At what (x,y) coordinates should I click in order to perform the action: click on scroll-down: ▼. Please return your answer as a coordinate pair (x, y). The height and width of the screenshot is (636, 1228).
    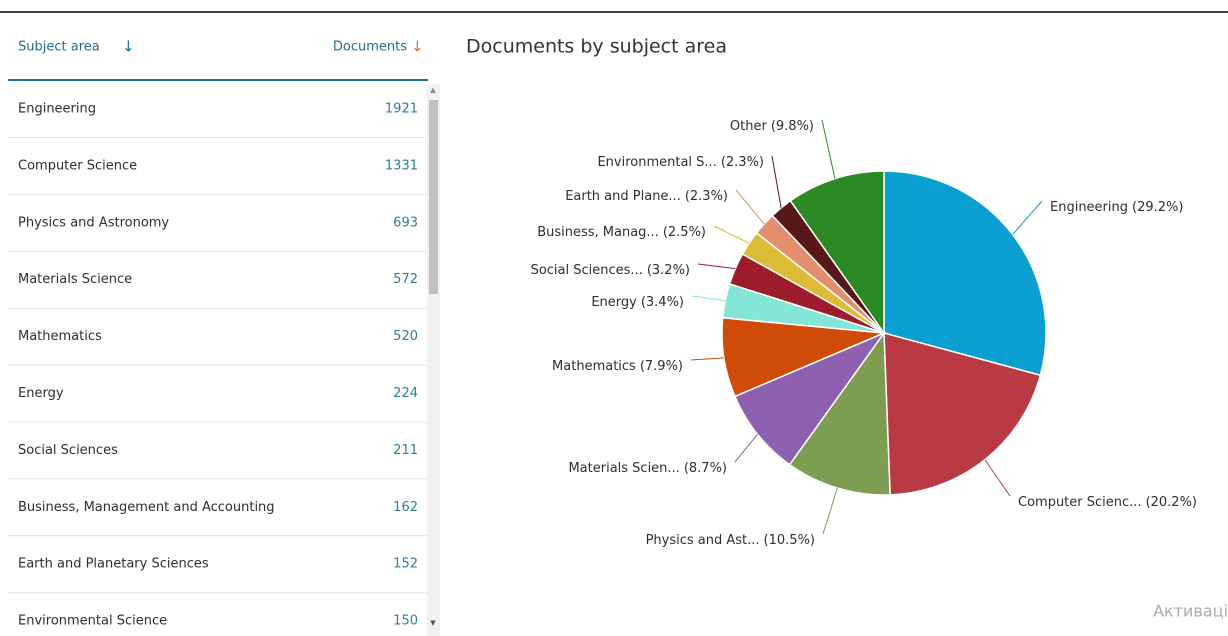
    Looking at the image, I should click on (433, 623).